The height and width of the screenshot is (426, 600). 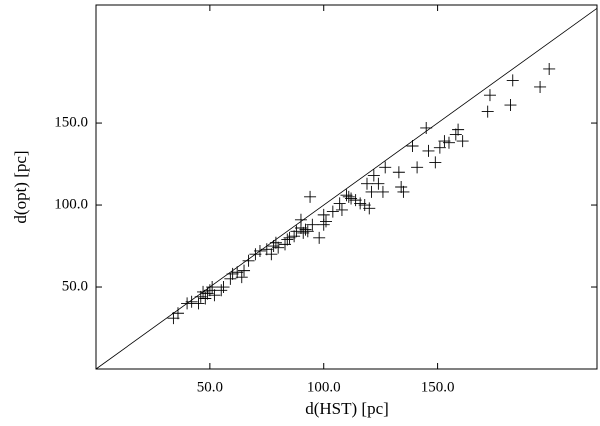 I want to click on y-tick-label: 150.0, so click(x=71, y=122).